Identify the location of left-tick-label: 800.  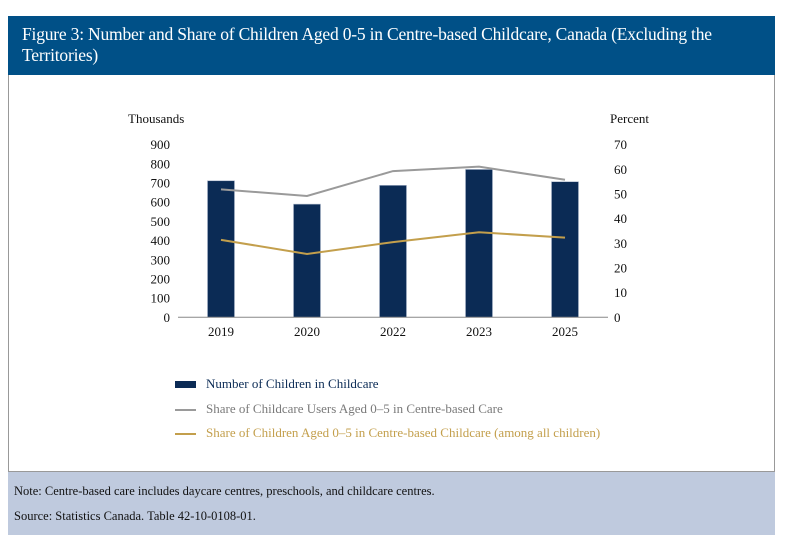
(161, 163).